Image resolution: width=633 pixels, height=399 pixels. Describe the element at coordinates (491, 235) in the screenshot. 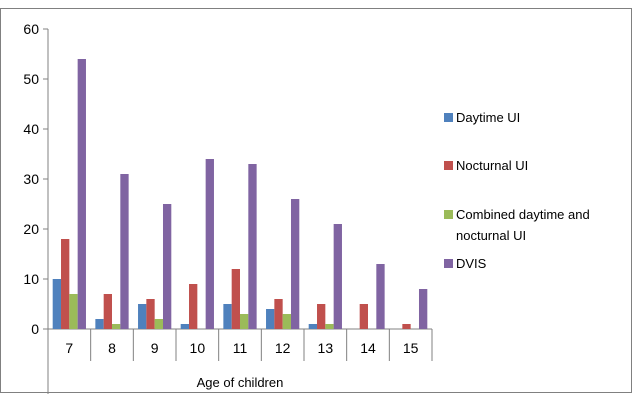

I see `legend-label: nocturnal UI` at that location.